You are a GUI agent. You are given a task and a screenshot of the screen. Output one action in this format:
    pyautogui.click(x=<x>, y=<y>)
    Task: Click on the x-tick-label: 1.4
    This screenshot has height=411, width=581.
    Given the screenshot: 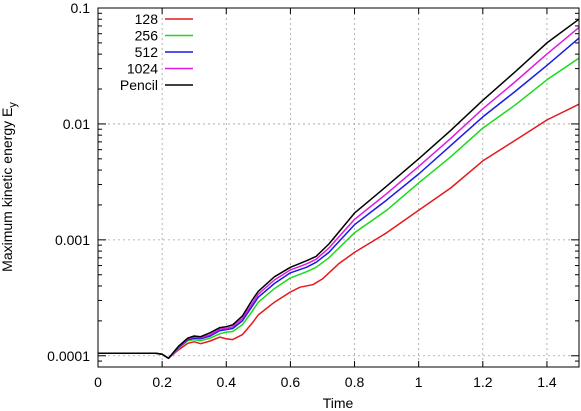 What is the action you would take?
    pyautogui.click(x=547, y=382)
    